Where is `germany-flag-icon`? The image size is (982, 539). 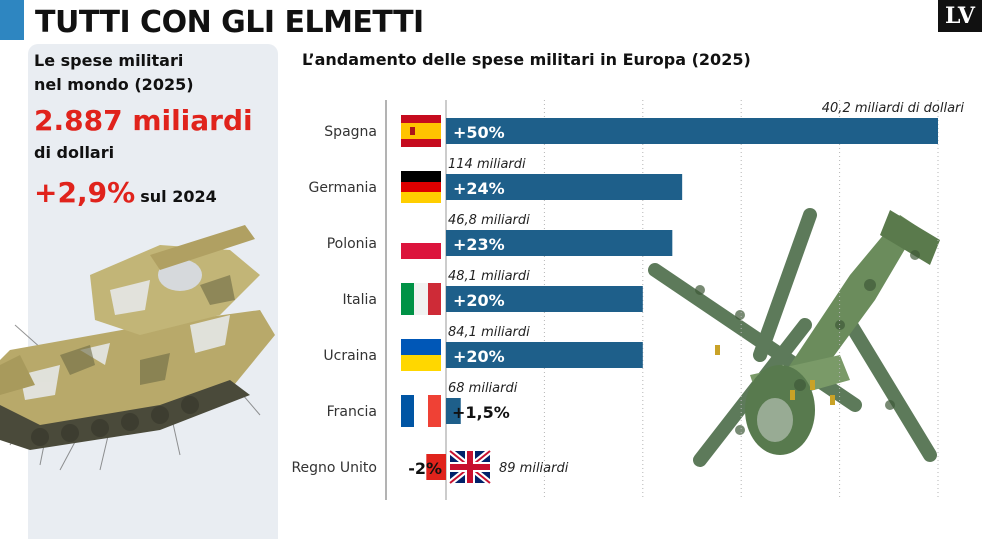 germany-flag-icon is located at coordinates (421, 187).